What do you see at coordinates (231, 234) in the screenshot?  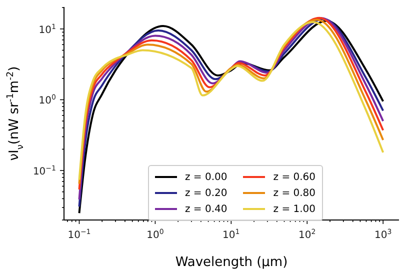 I see `x-tick-label: 10$^{1}$` at bounding box center [231, 234].